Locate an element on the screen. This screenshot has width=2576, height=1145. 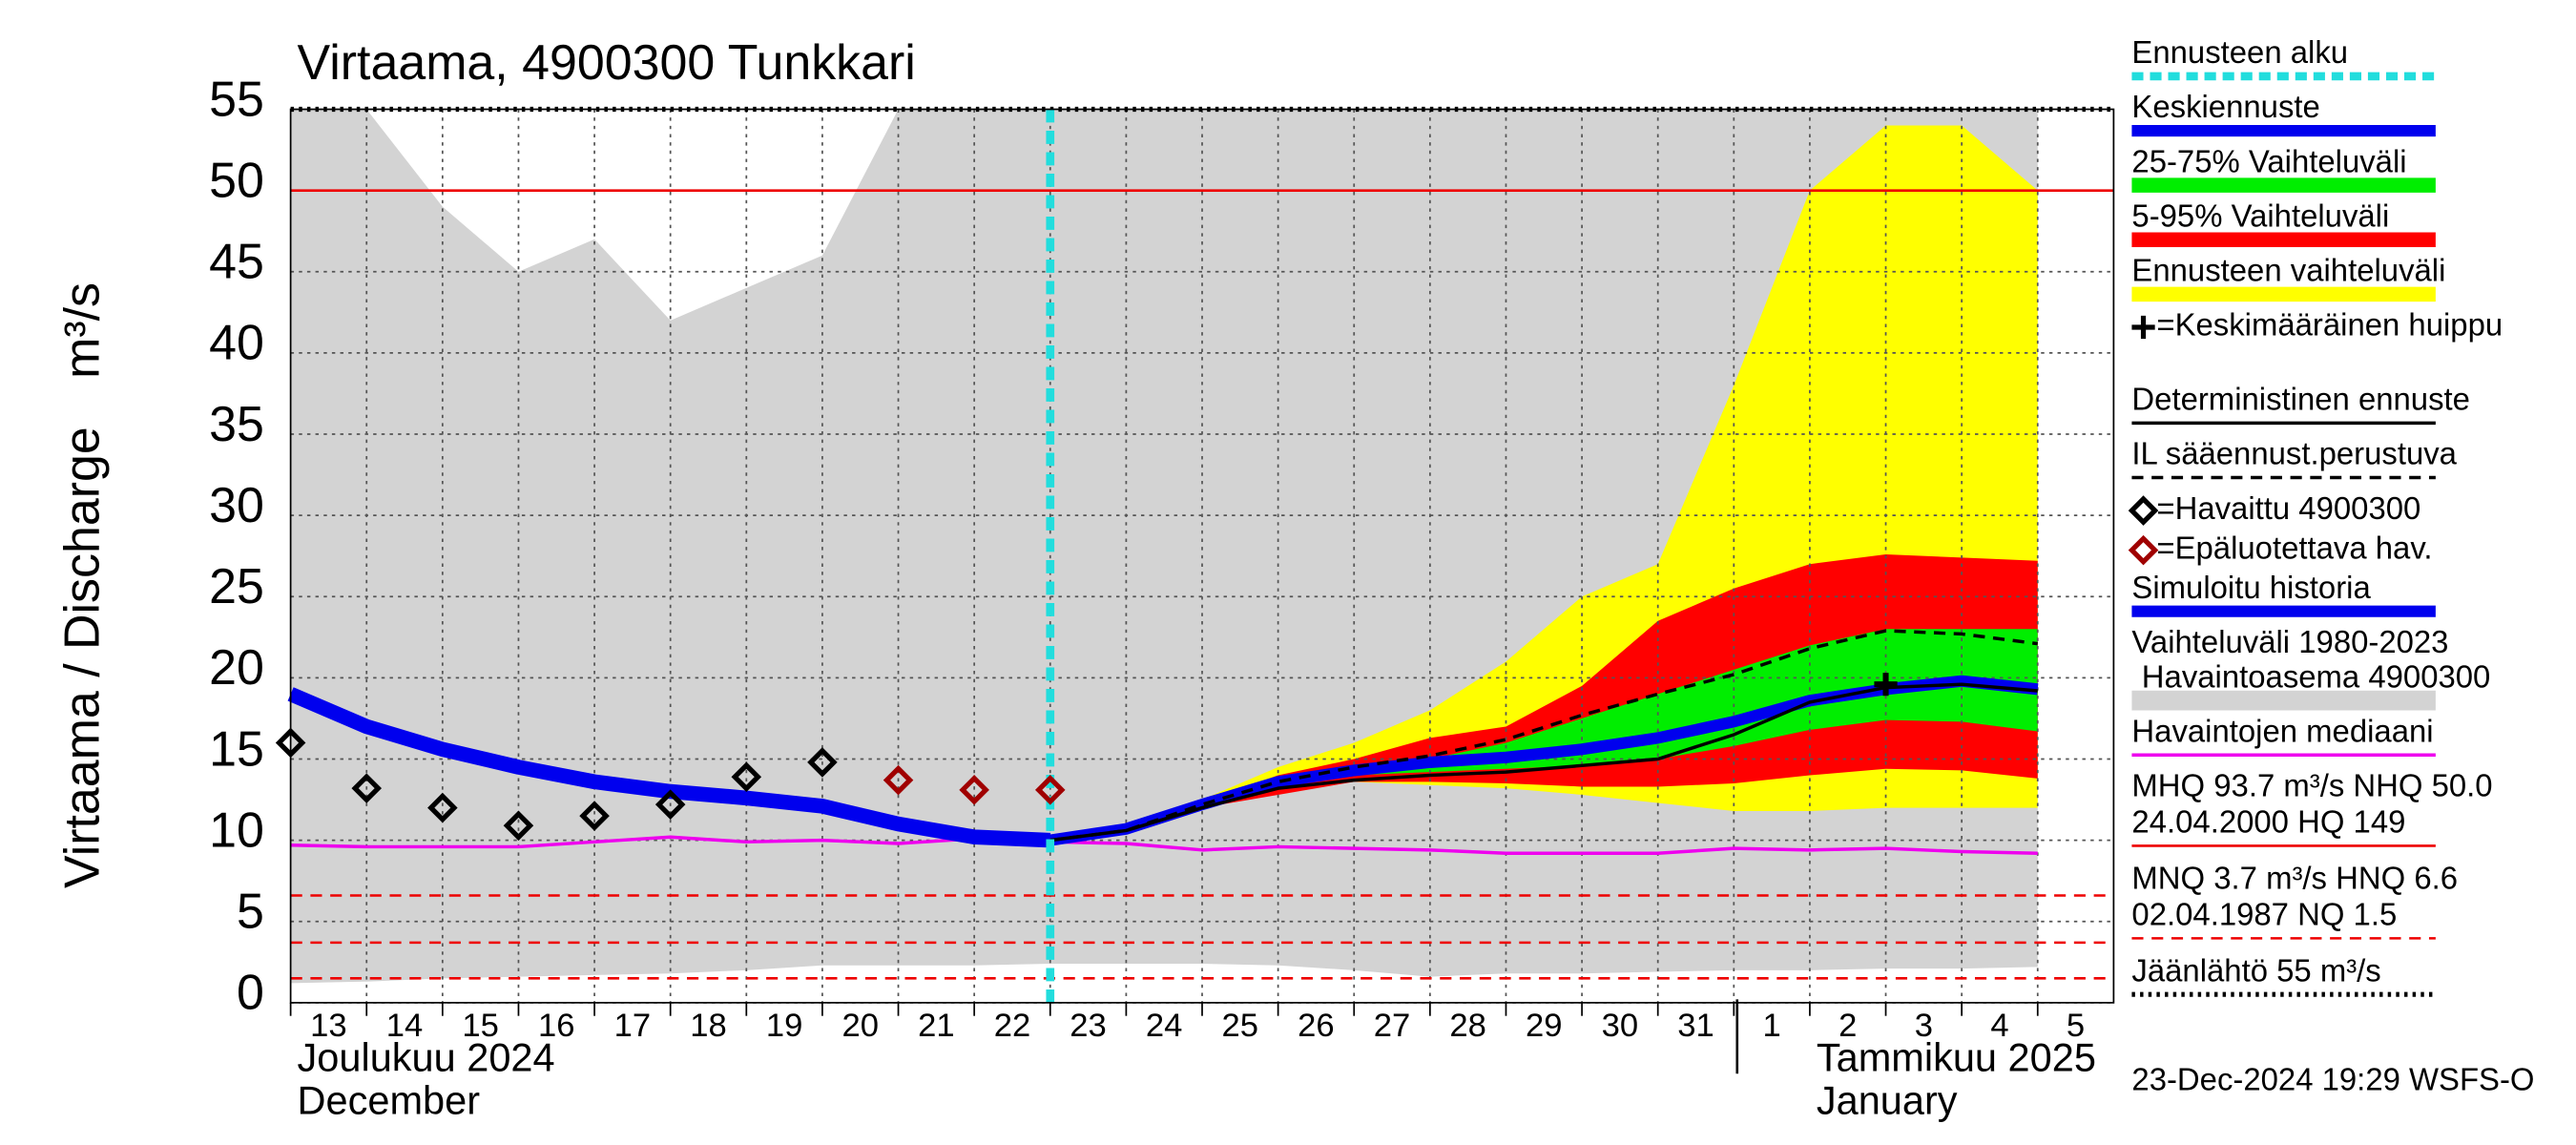
x-tick-label: 18 is located at coordinates (708, 1026).